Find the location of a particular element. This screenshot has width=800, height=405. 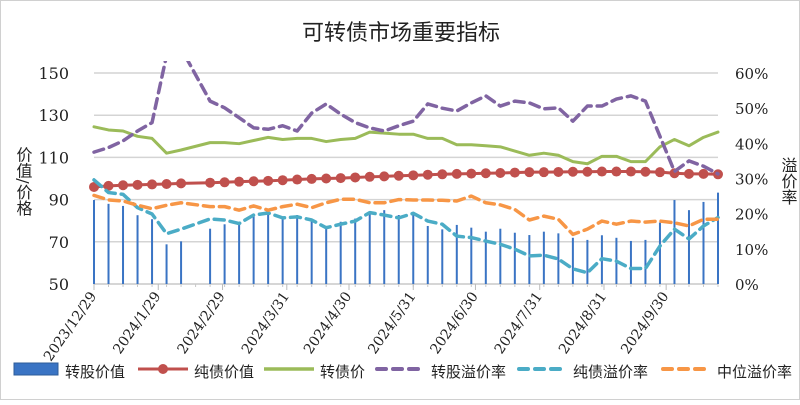

legend-label: 转股溢价率 is located at coordinates (469, 371).